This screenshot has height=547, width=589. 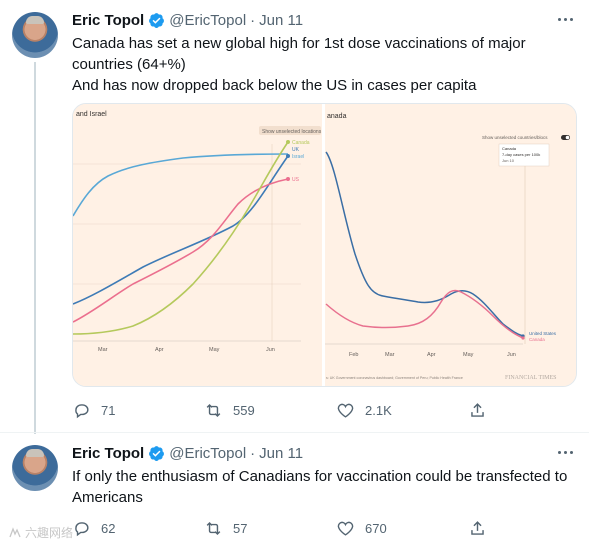 I want to click on right-chart-title: anada, so click(x=337, y=116).